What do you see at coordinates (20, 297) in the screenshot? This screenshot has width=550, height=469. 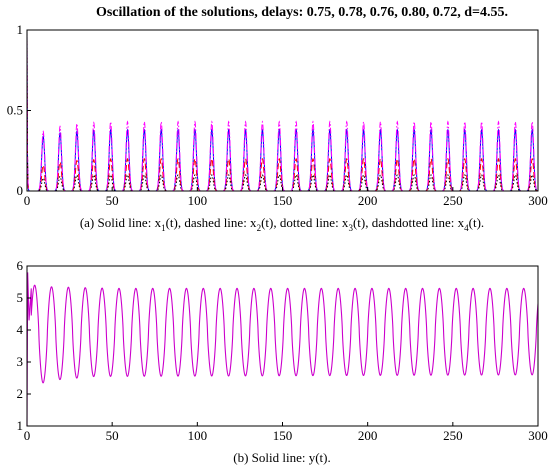 I see `y-tick-label: 5` at bounding box center [20, 297].